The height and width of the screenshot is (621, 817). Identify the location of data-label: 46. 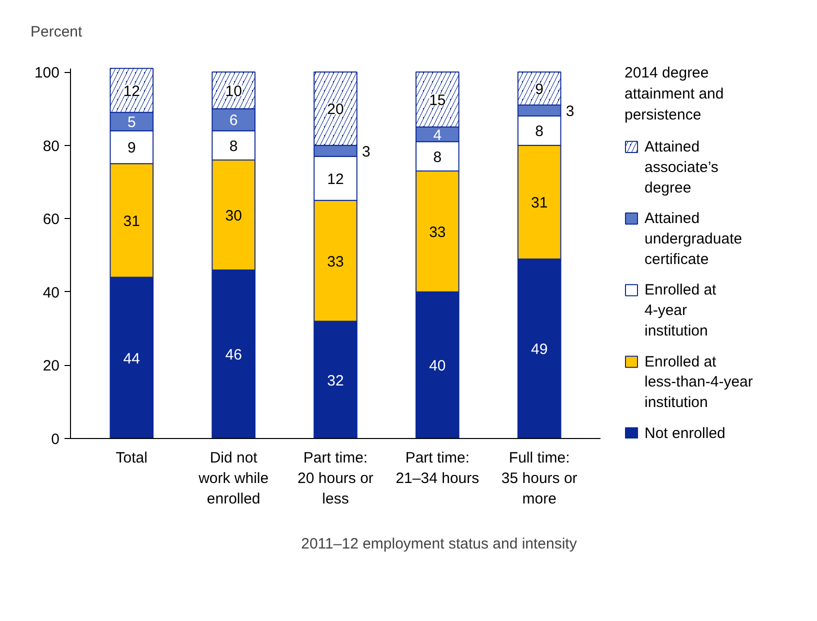
(233, 355).